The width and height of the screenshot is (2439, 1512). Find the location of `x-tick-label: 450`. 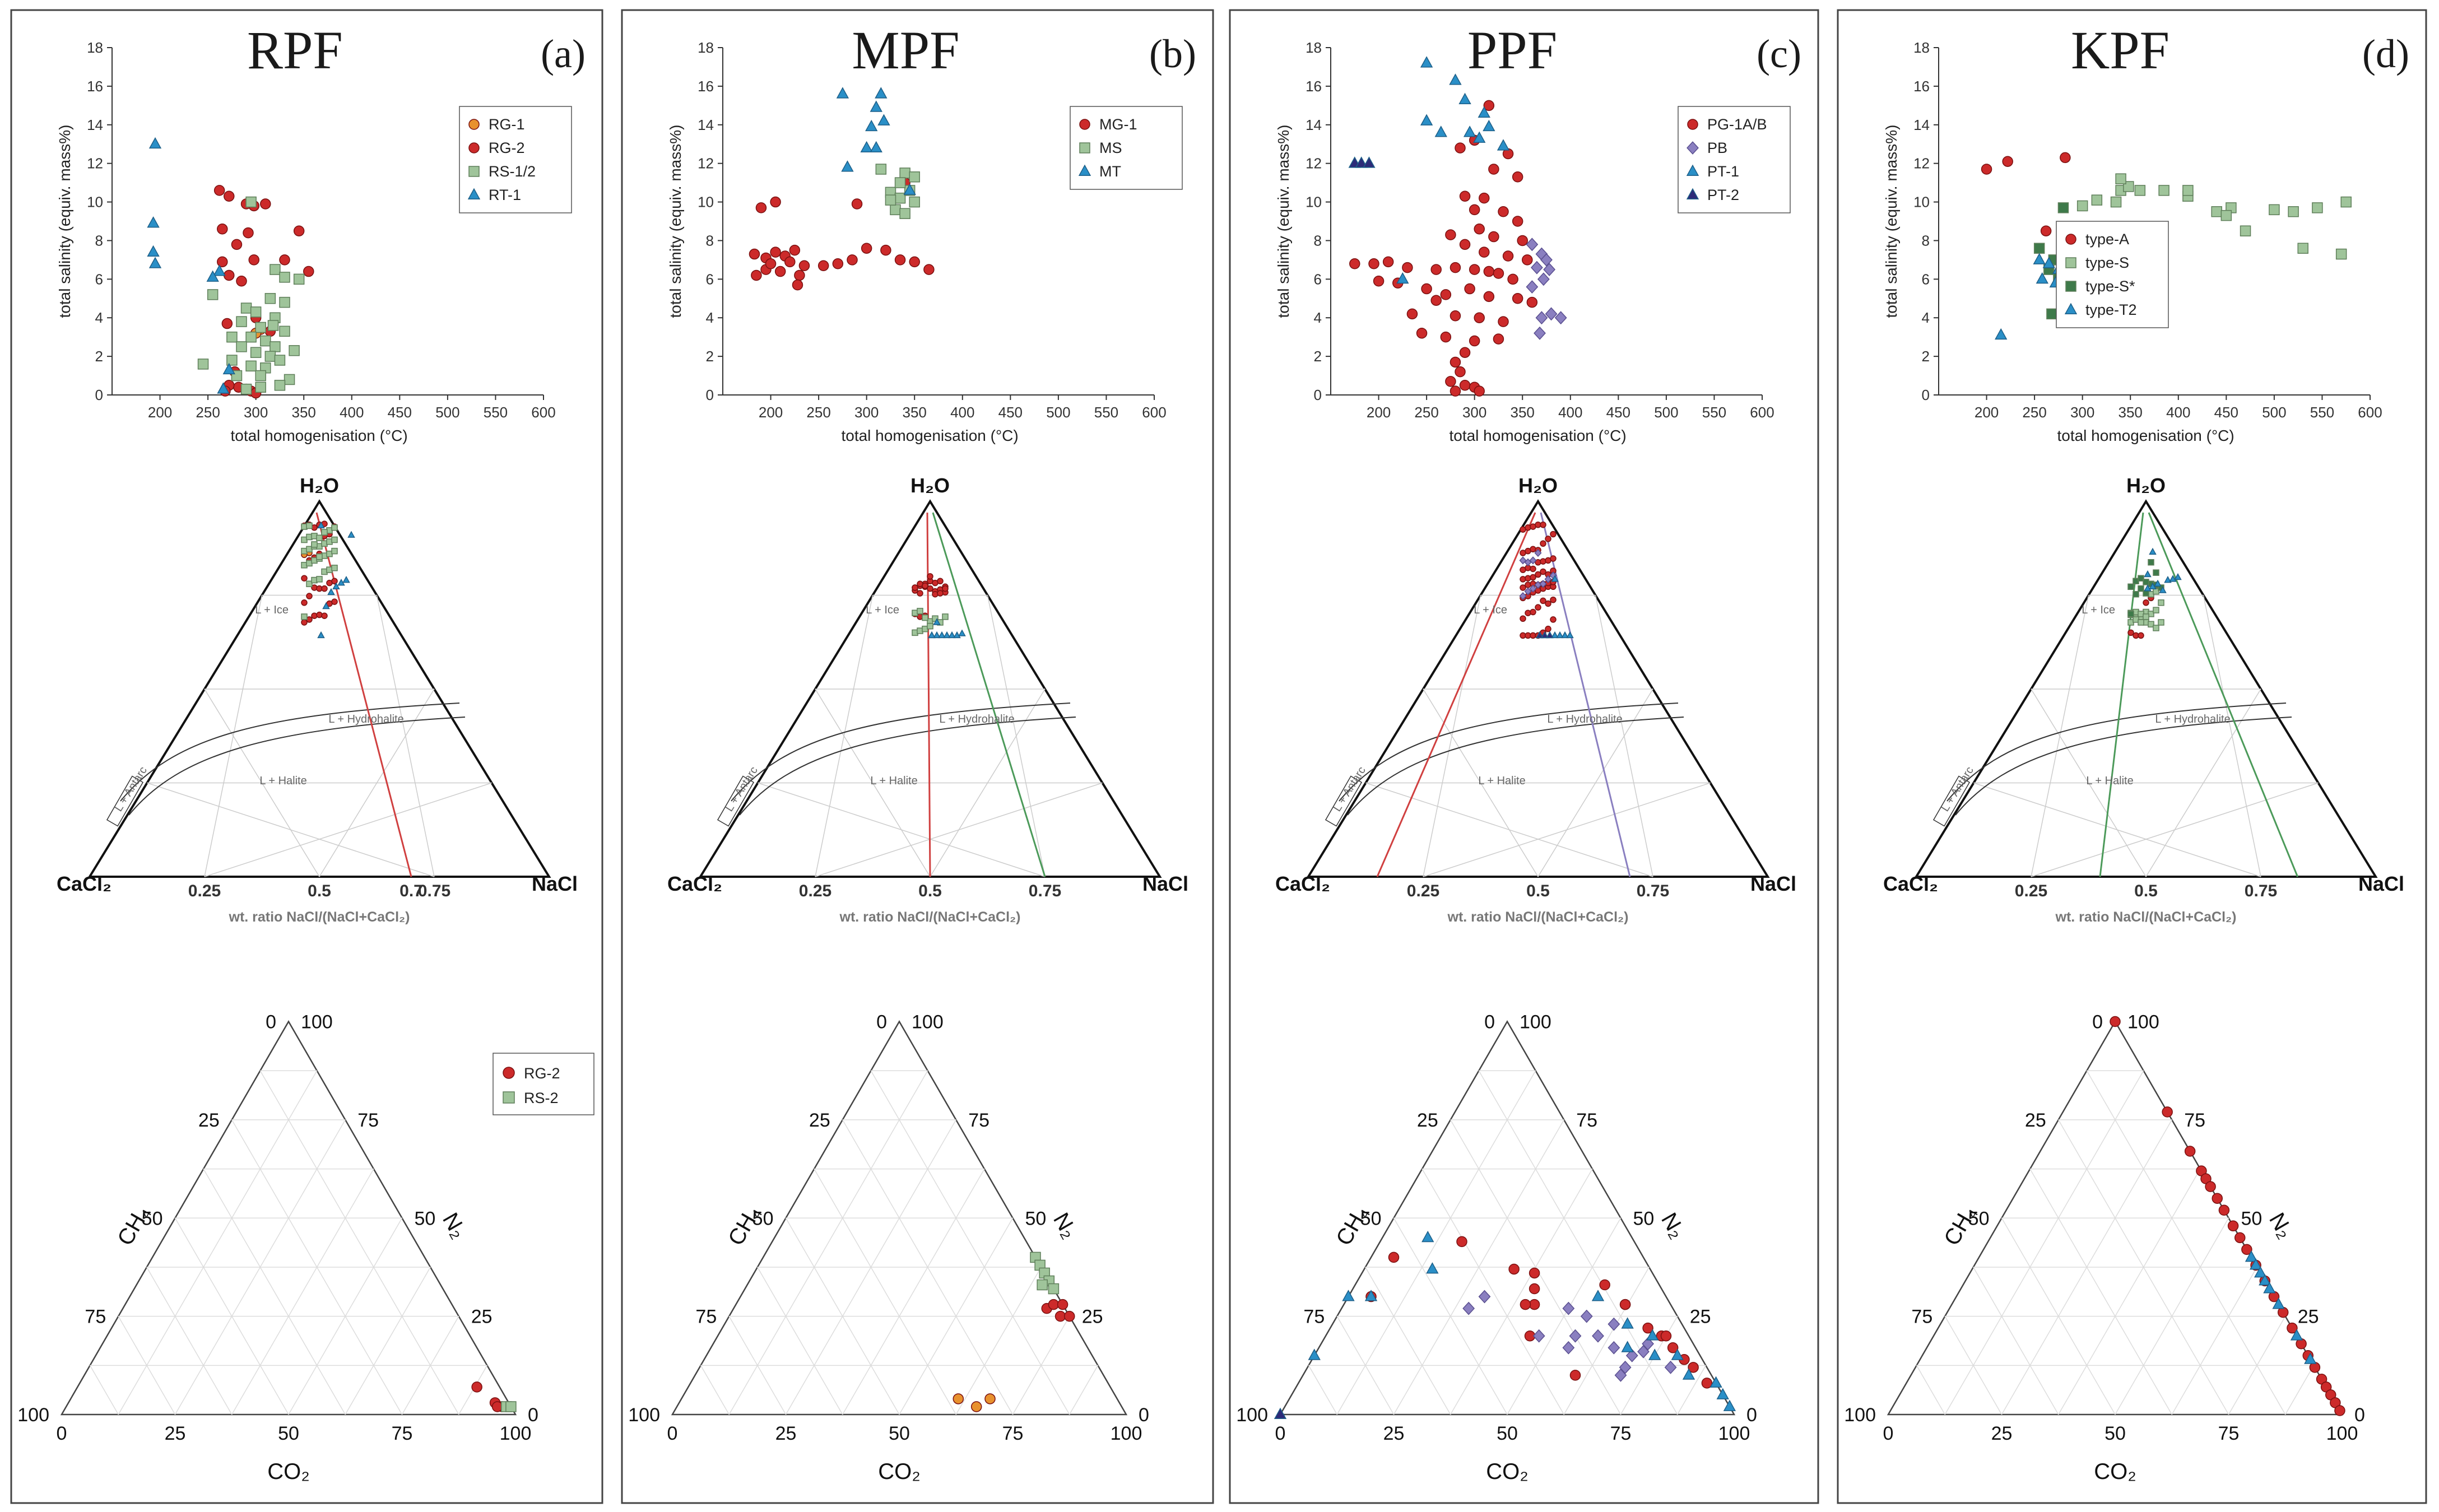

x-tick-label: 450 is located at coordinates (1618, 412).